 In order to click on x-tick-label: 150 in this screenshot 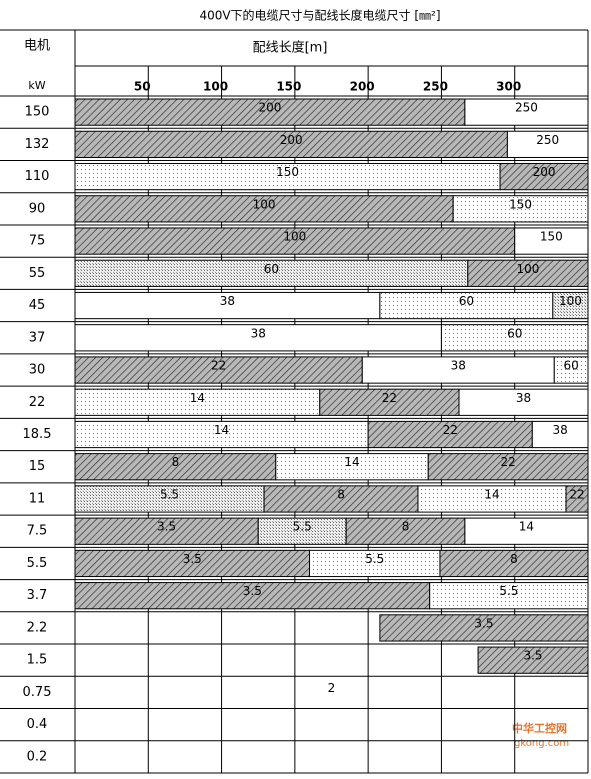, I will do `click(288, 87)`.